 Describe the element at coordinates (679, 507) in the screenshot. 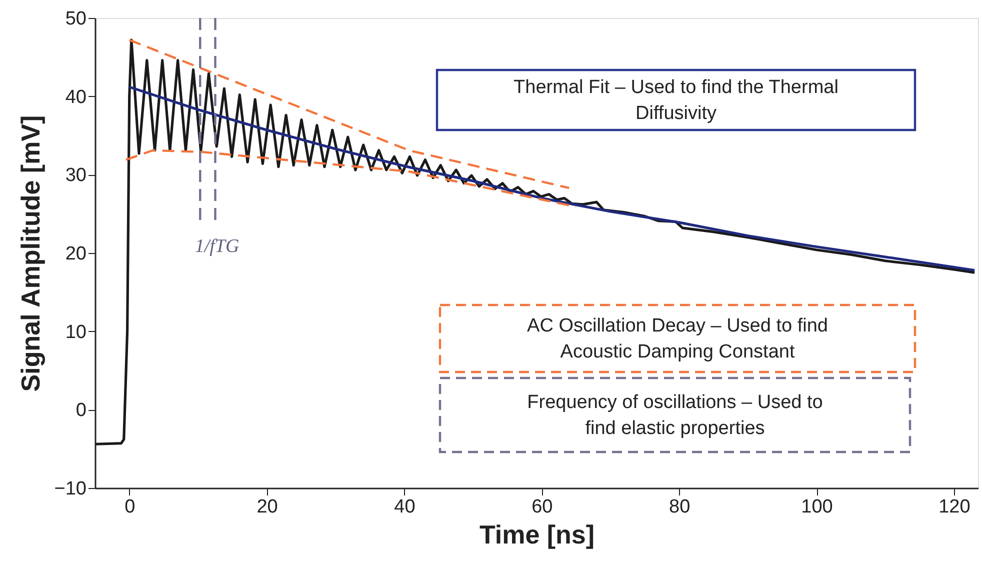

I see `x-tick-label: 80` at that location.